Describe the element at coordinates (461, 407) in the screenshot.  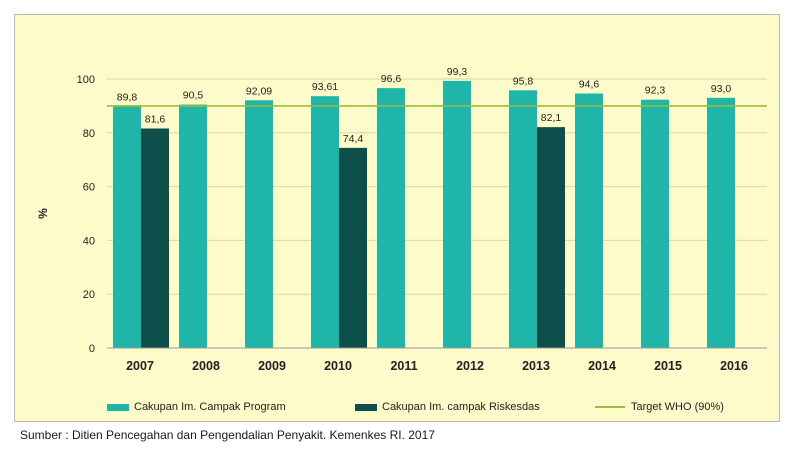
I see `legend-label-riskesdas: Cakupan Im. campak Riskesdas` at that location.